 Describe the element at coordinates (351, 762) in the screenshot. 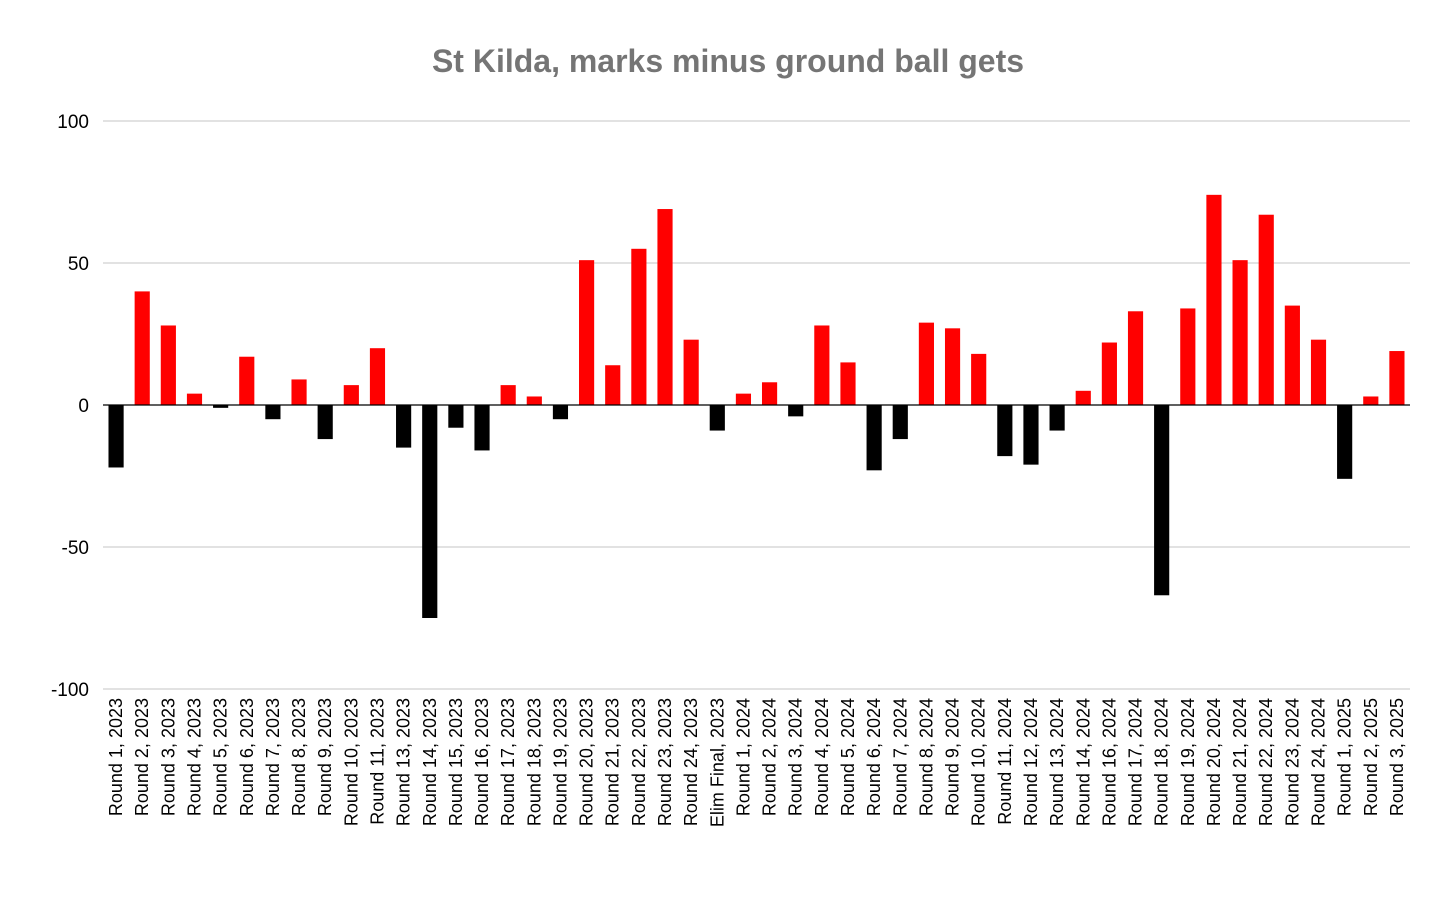

I see `x-tick-label: Round 10, 2023` at that location.